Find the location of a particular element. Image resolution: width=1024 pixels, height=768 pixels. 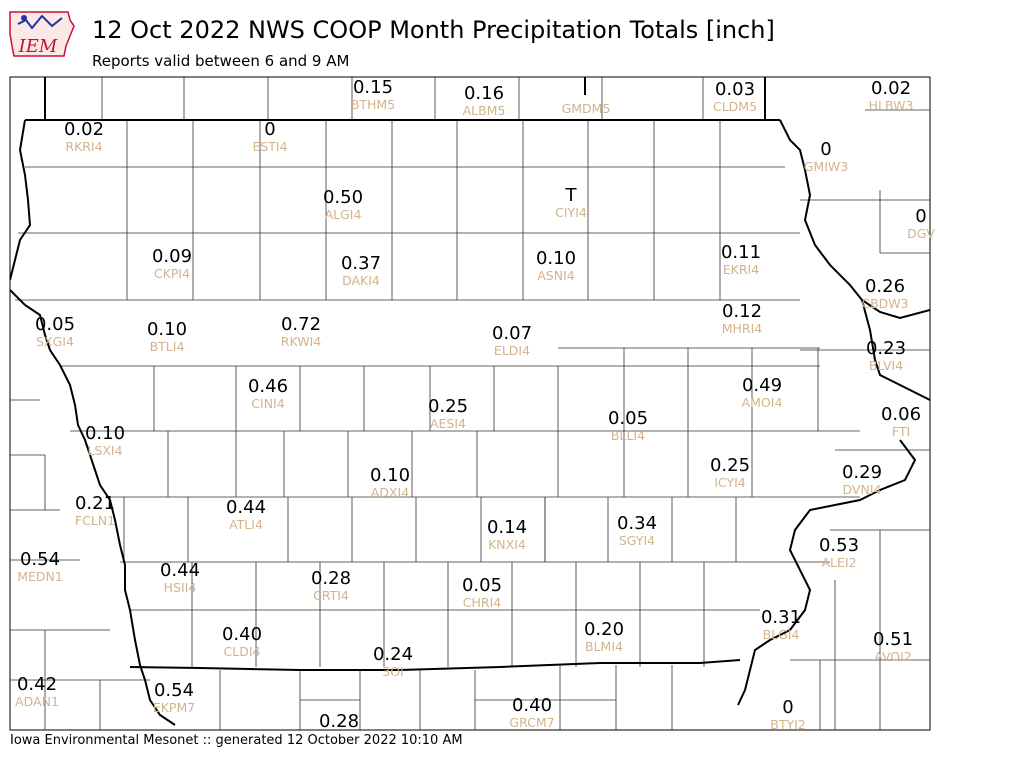

station-id: SGYI4 is located at coordinates (637, 540).